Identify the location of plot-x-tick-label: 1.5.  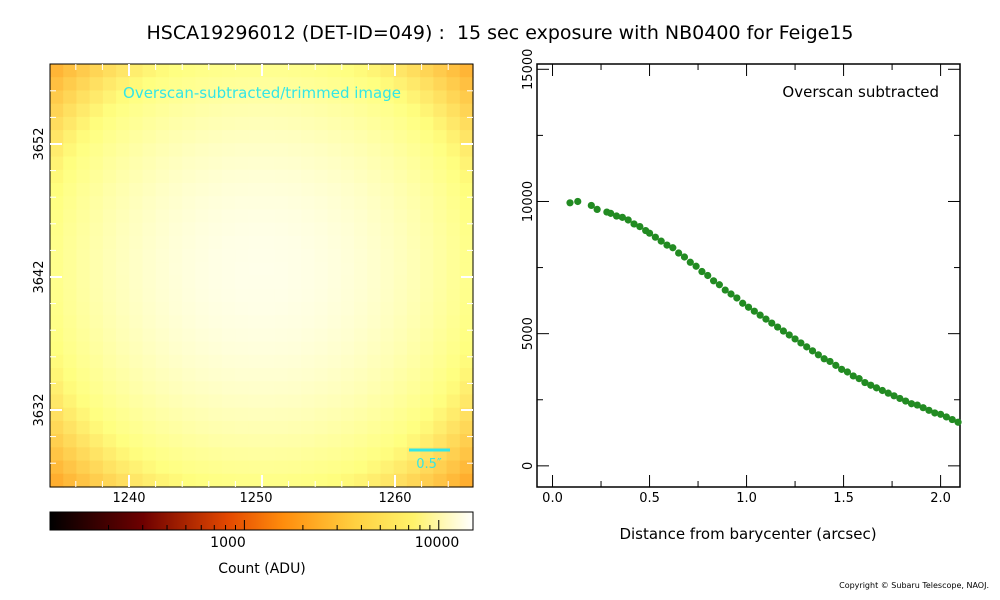
(843, 498).